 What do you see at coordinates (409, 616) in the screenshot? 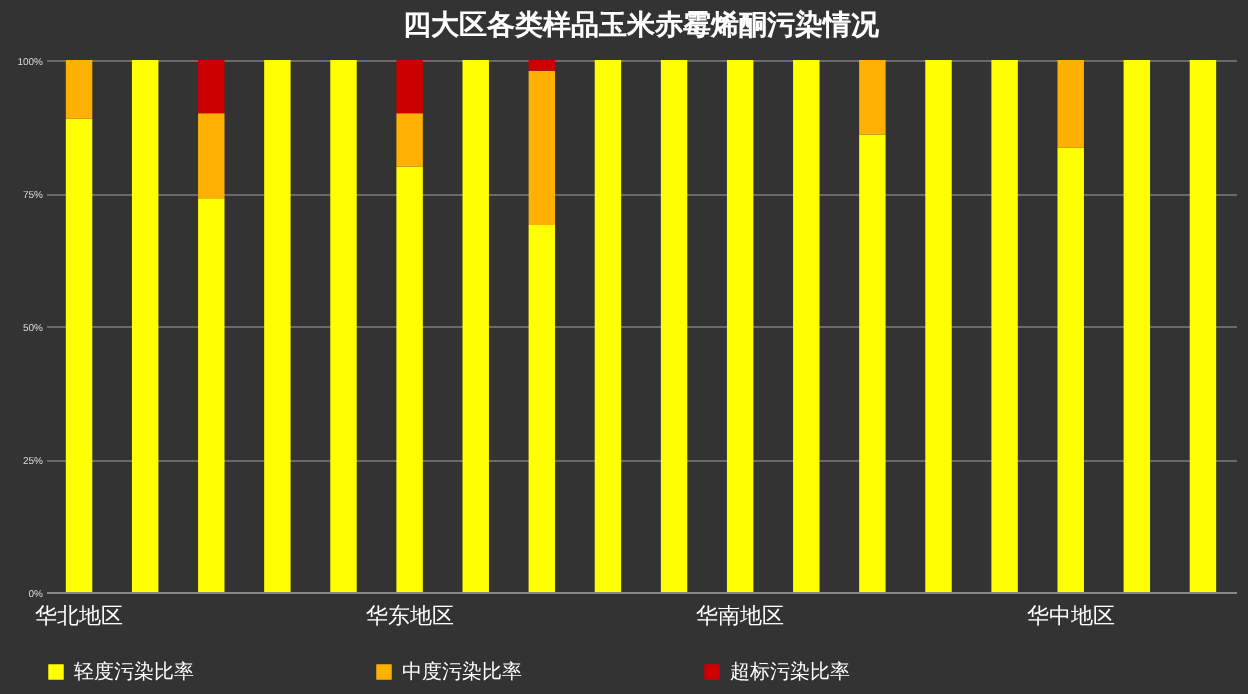
I see `x-tick-label: 华东地区` at bounding box center [409, 616].